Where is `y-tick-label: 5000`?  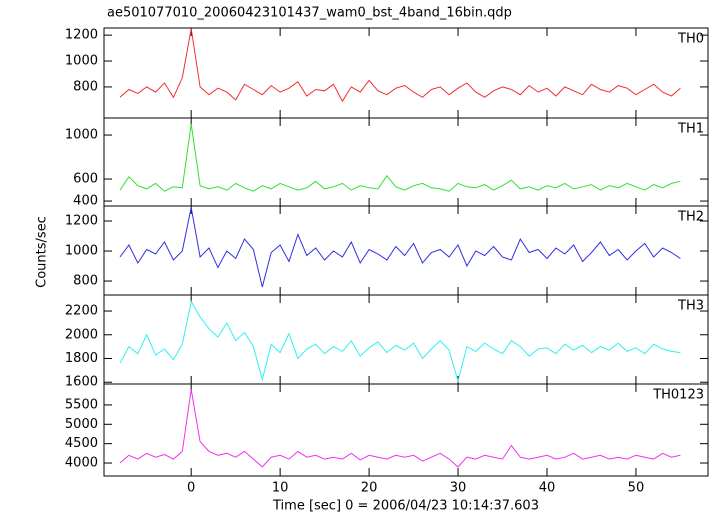
y-tick-label: 5000 is located at coordinates (81, 424).